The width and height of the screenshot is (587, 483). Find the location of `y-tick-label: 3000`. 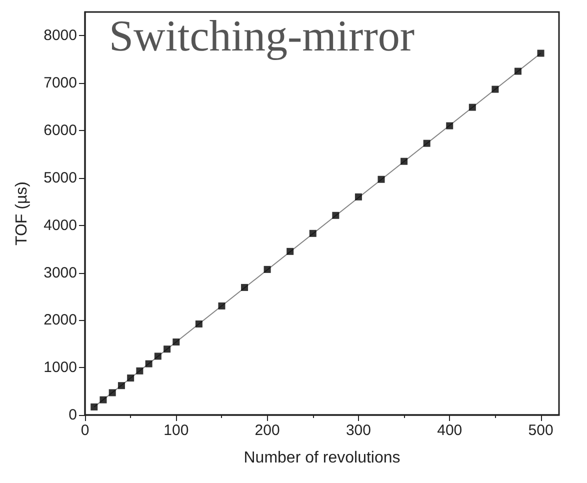

y-tick-label: 3000 is located at coordinates (60, 273).